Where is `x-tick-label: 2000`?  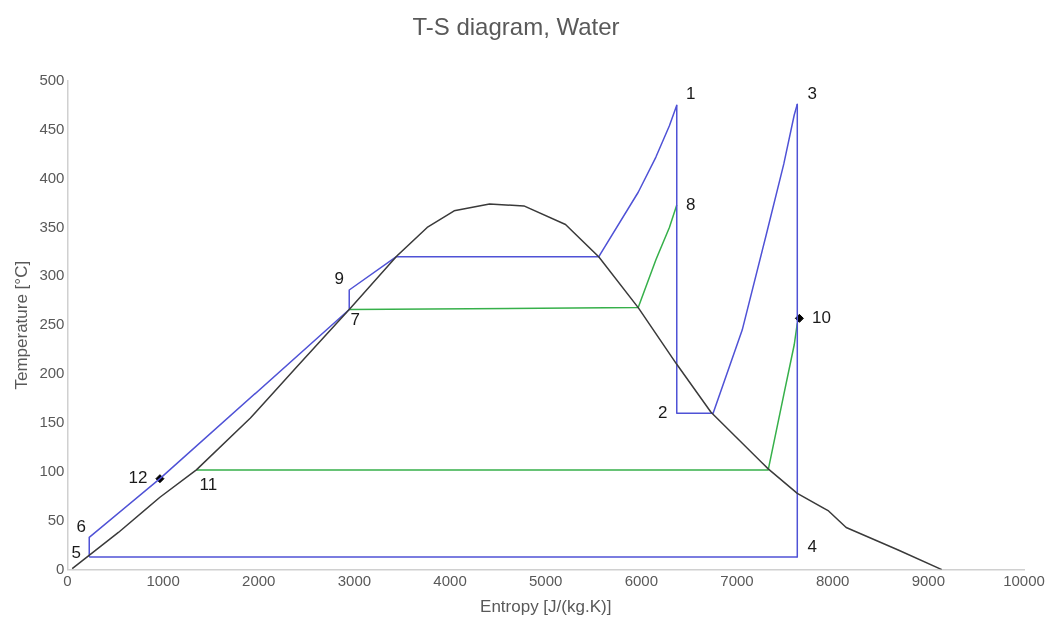 x-tick-label: 2000 is located at coordinates (259, 580).